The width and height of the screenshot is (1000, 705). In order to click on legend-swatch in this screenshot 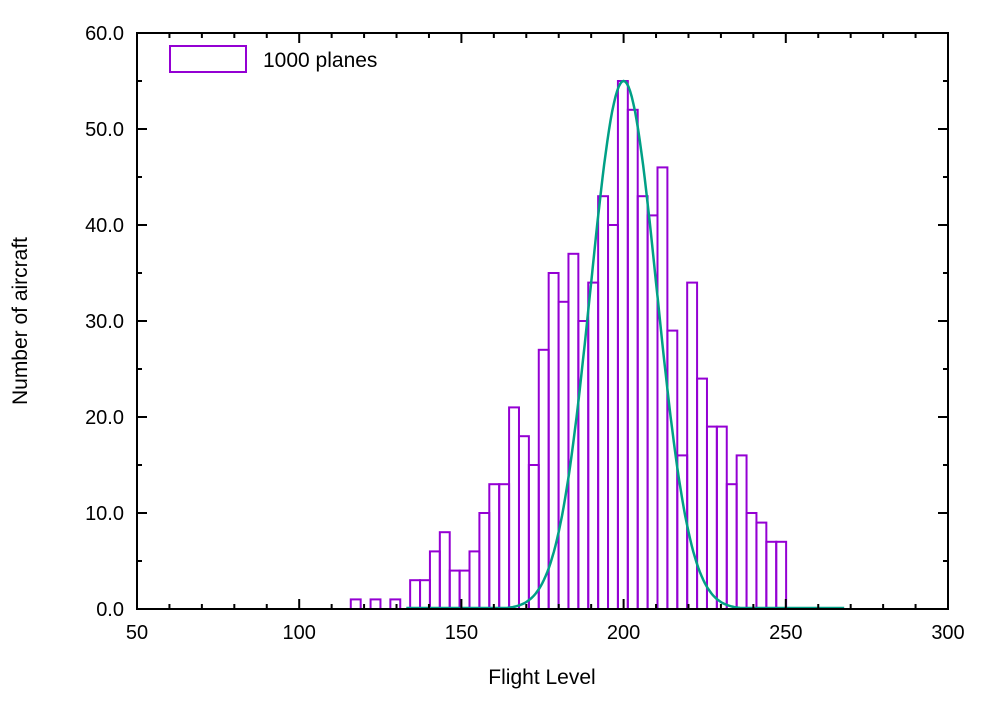, I will do `click(208, 59)`.